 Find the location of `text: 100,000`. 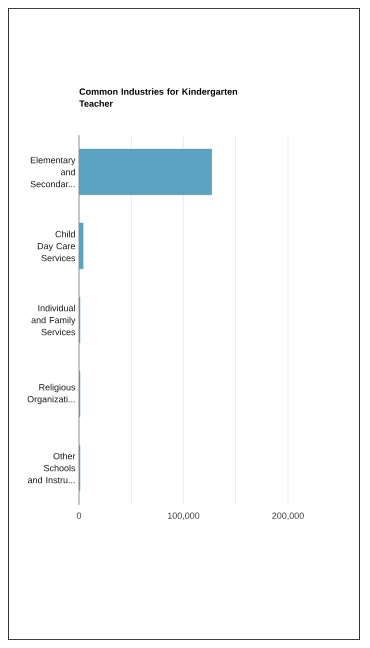

text: 100,000 is located at coordinates (184, 516).